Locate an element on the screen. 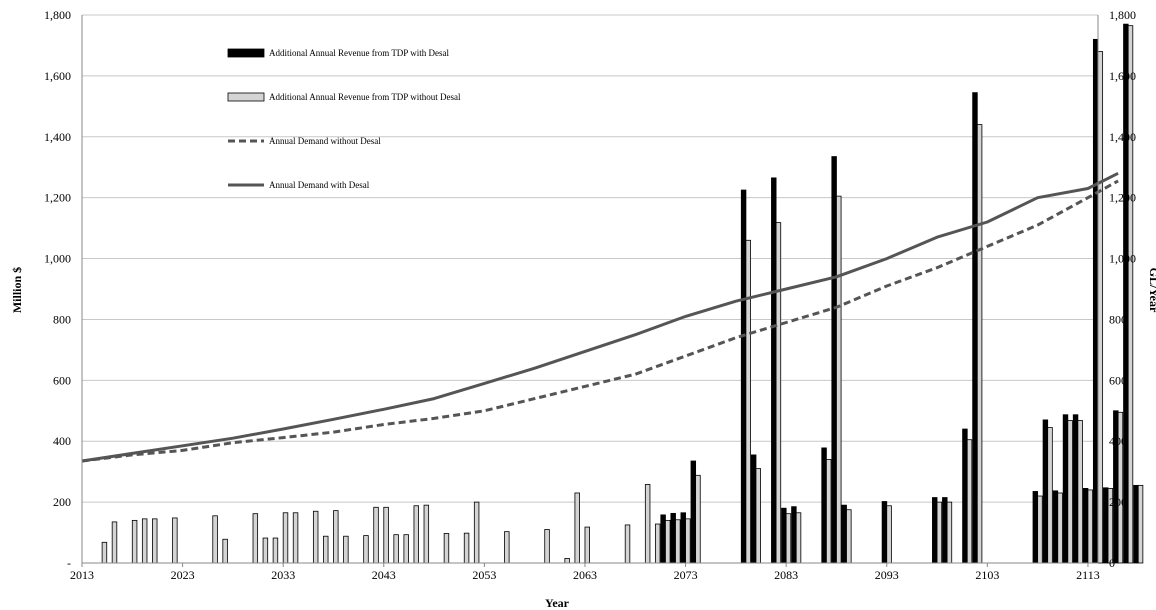 Image resolution: width=1156 pixels, height=610 pixels. x-tick-label: 2033 is located at coordinates (283, 575).